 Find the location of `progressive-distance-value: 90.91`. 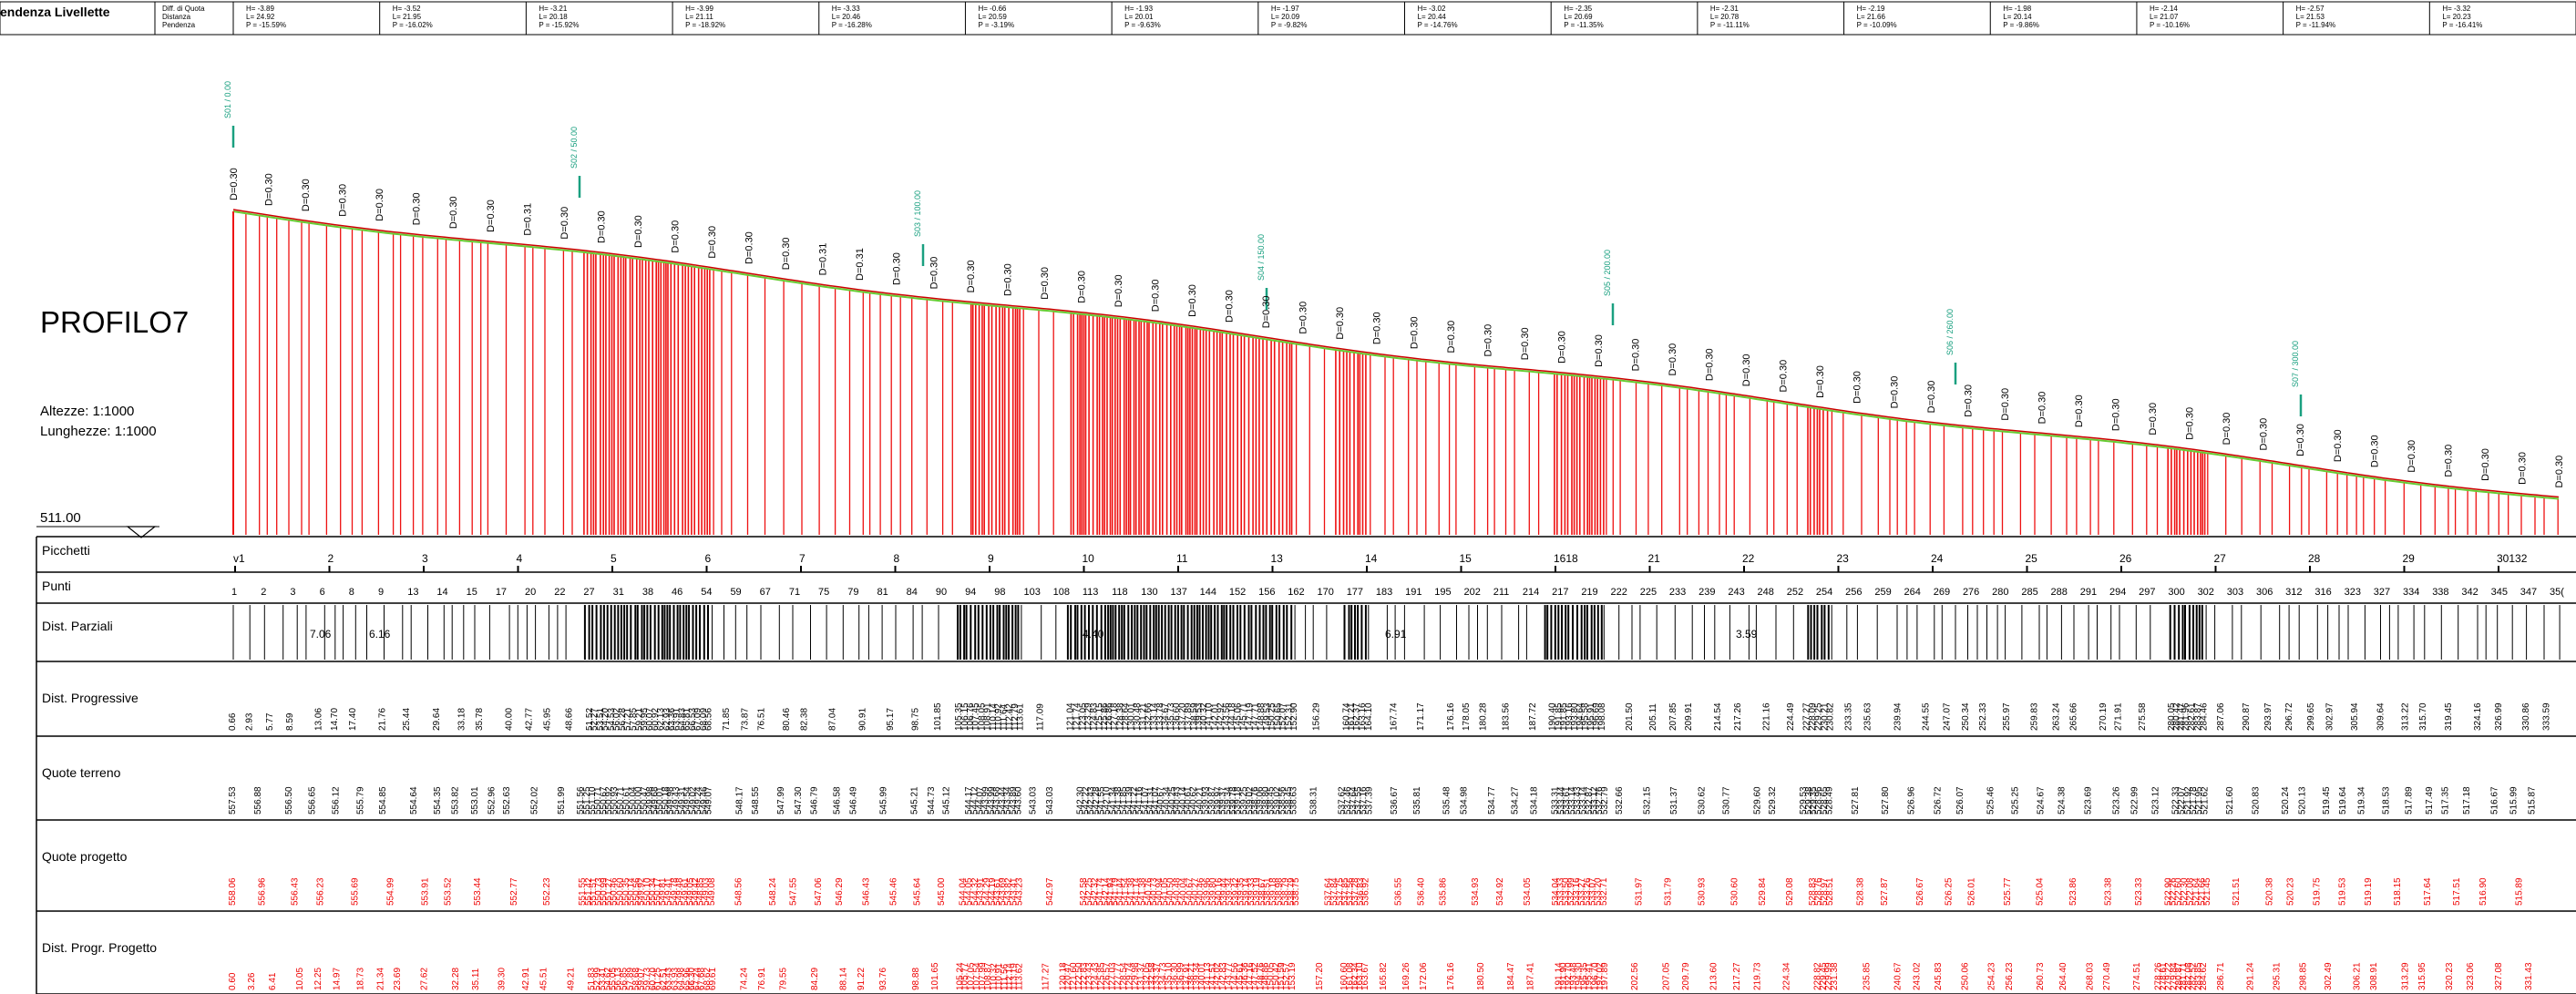

progressive-distance-value: 90.91 is located at coordinates (863, 719).